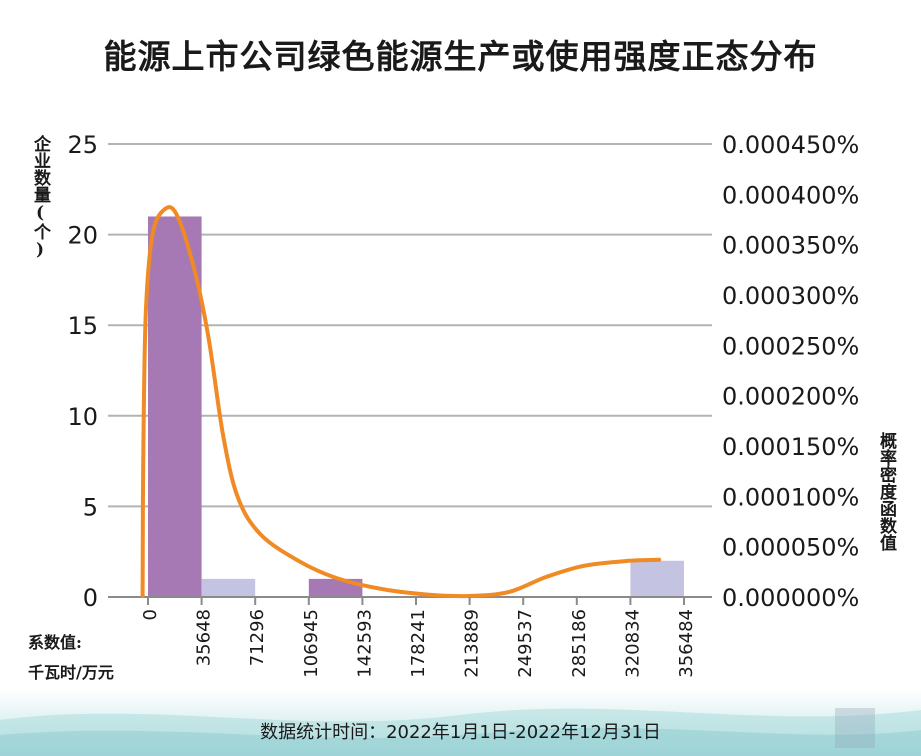  Describe the element at coordinates (364, 643) in the screenshot. I see `x-tick-label: 142593` at that location.